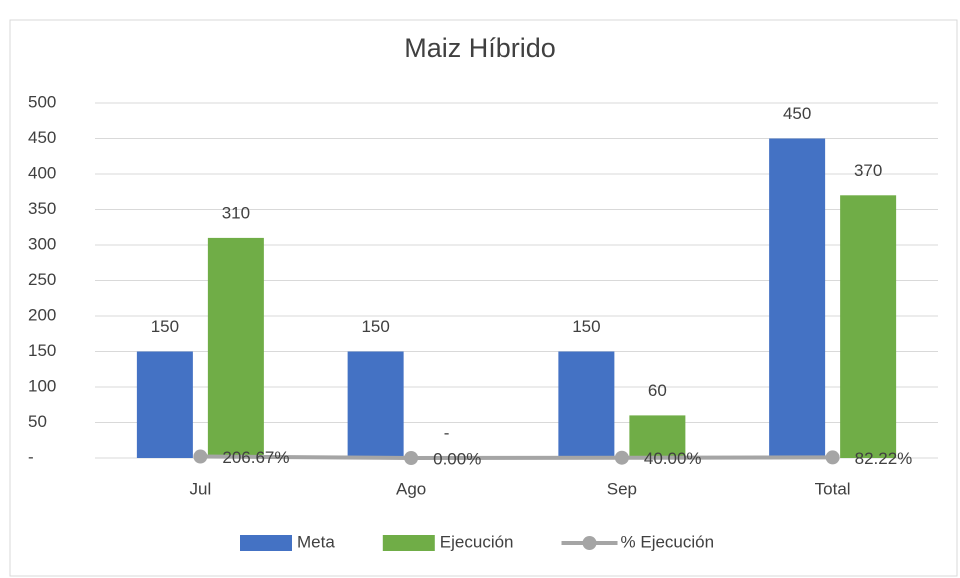 The image size is (960, 578). What do you see at coordinates (42, 350) in the screenshot?
I see `y-tick-label: 150` at bounding box center [42, 350].